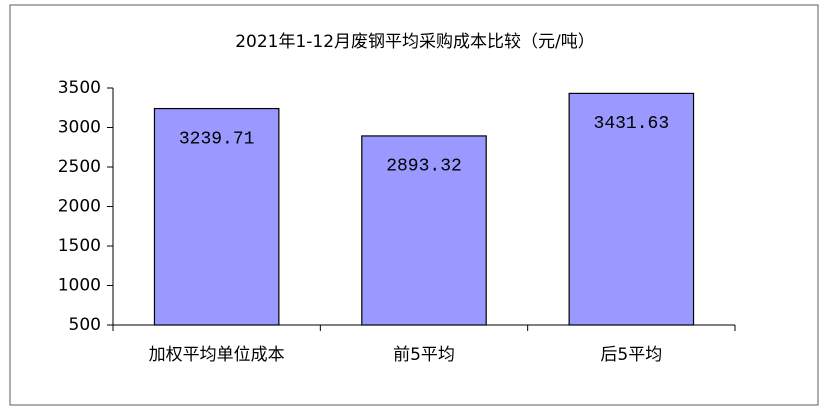 The width and height of the screenshot is (830, 416). What do you see at coordinates (217, 355) in the screenshot?
I see `x-tick-label: 加权平均单位成本` at bounding box center [217, 355].